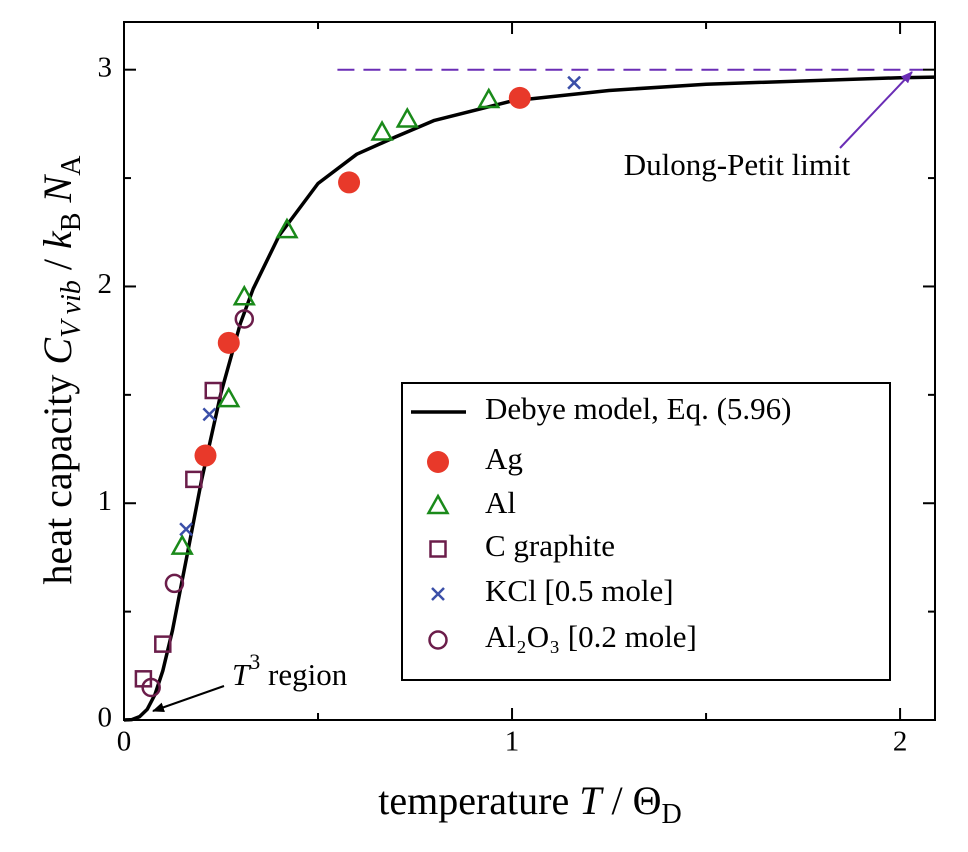 This screenshot has width=968, height=852. Describe the element at coordinates (591, 636) in the screenshot. I see `legend-label: Al₂O₃ [0.2 mole]` at that location.